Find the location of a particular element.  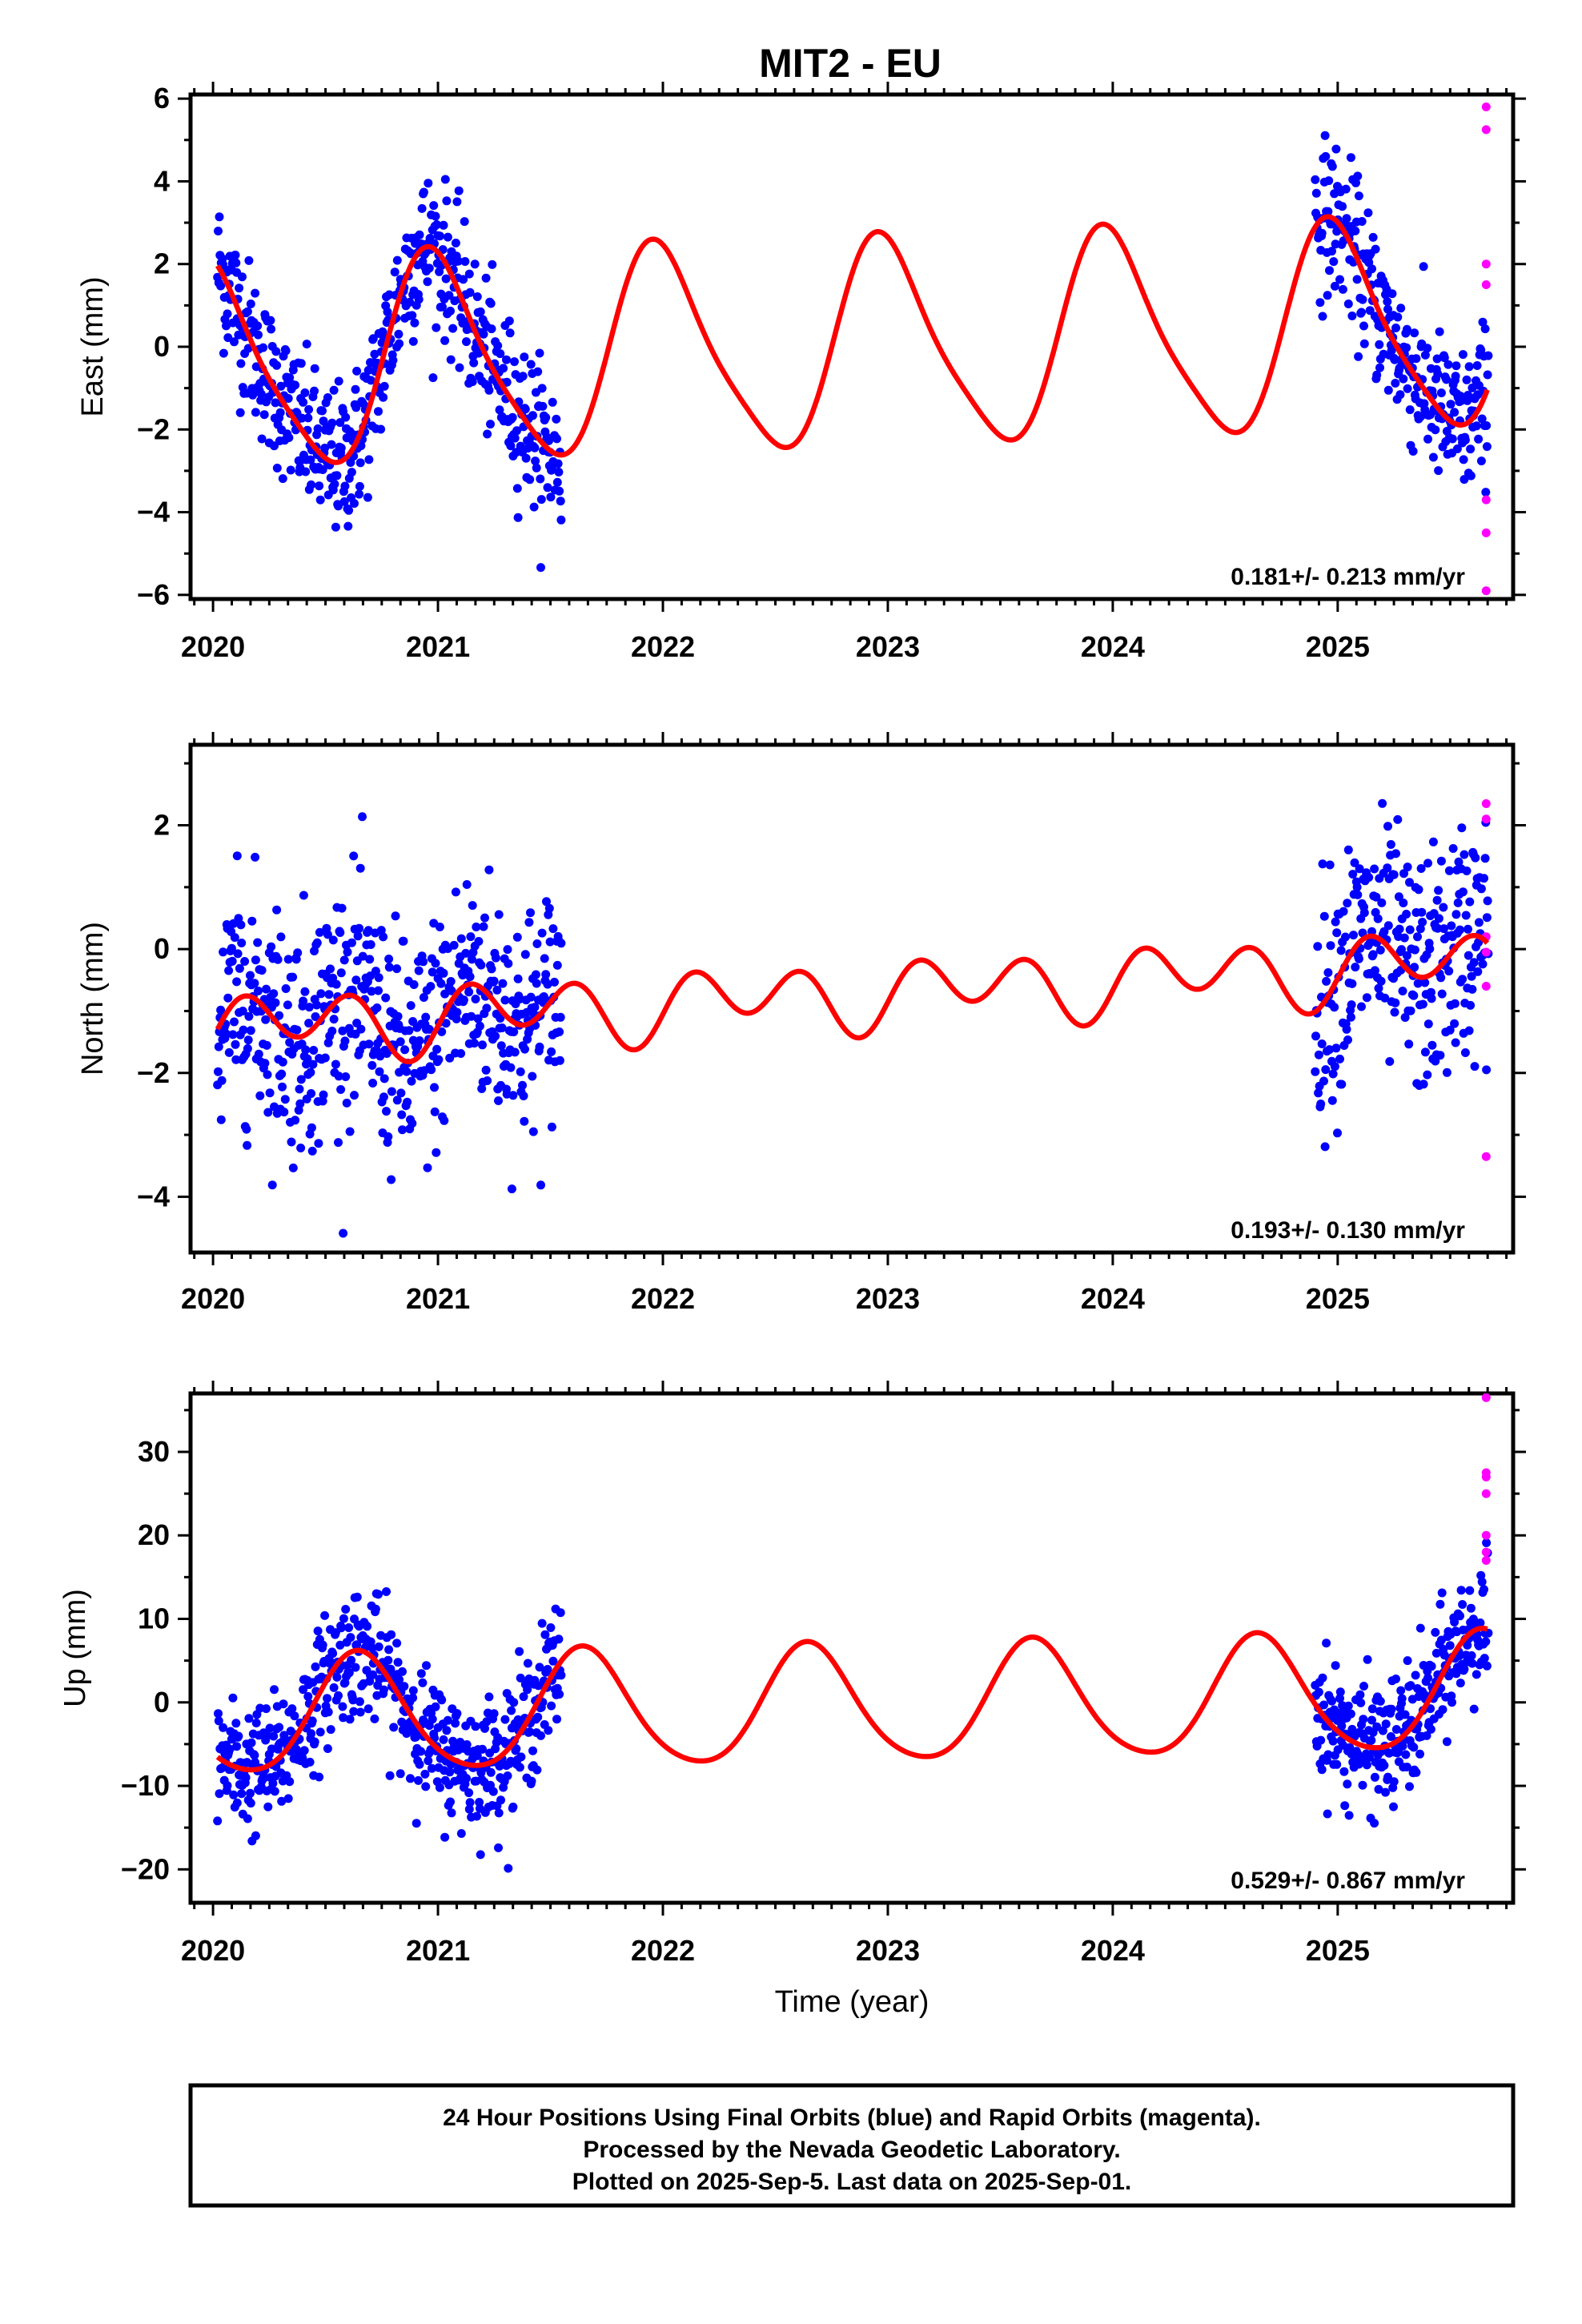

x-tick-label: 2020 is located at coordinates (213, 1951).